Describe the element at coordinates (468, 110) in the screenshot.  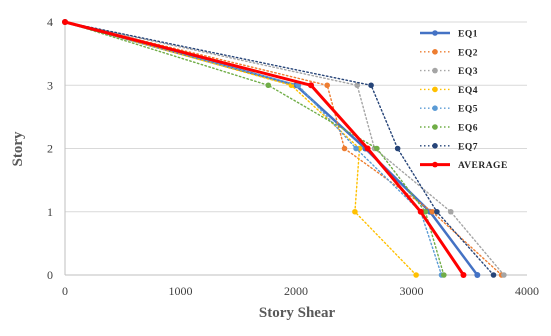
I see `legend-label-eq5: EQ5` at that location.